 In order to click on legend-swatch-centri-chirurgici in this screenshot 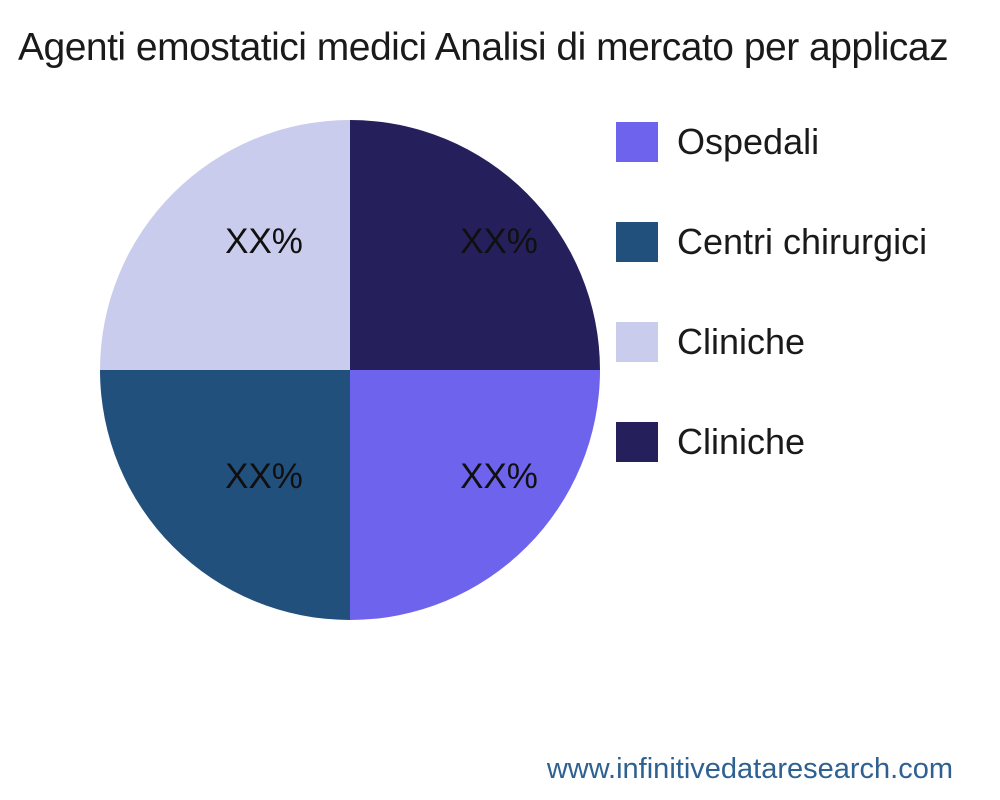, I will do `click(637, 242)`.